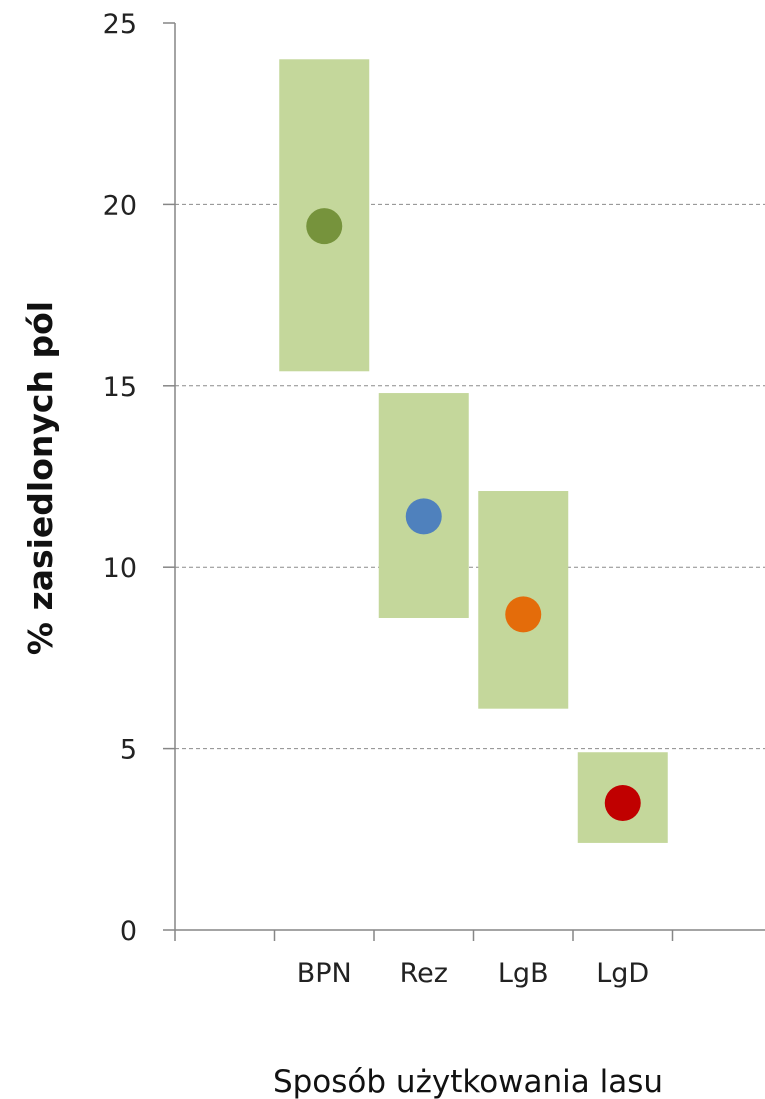 This screenshot has height=1099, width=765. What do you see at coordinates (523, 614) in the screenshot?
I see `data-point-lgb` at bounding box center [523, 614].